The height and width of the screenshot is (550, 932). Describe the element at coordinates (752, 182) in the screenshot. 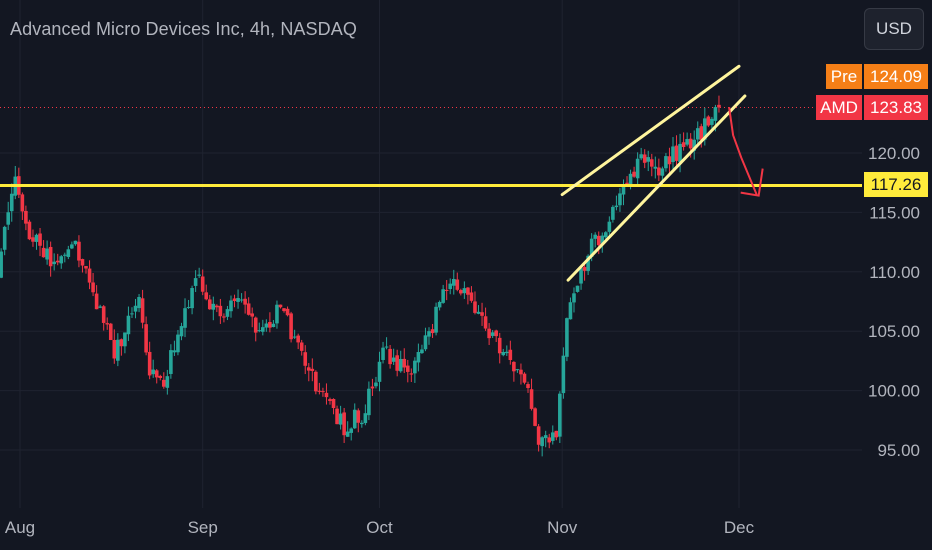

I see `forecast-arrow-head` at that location.